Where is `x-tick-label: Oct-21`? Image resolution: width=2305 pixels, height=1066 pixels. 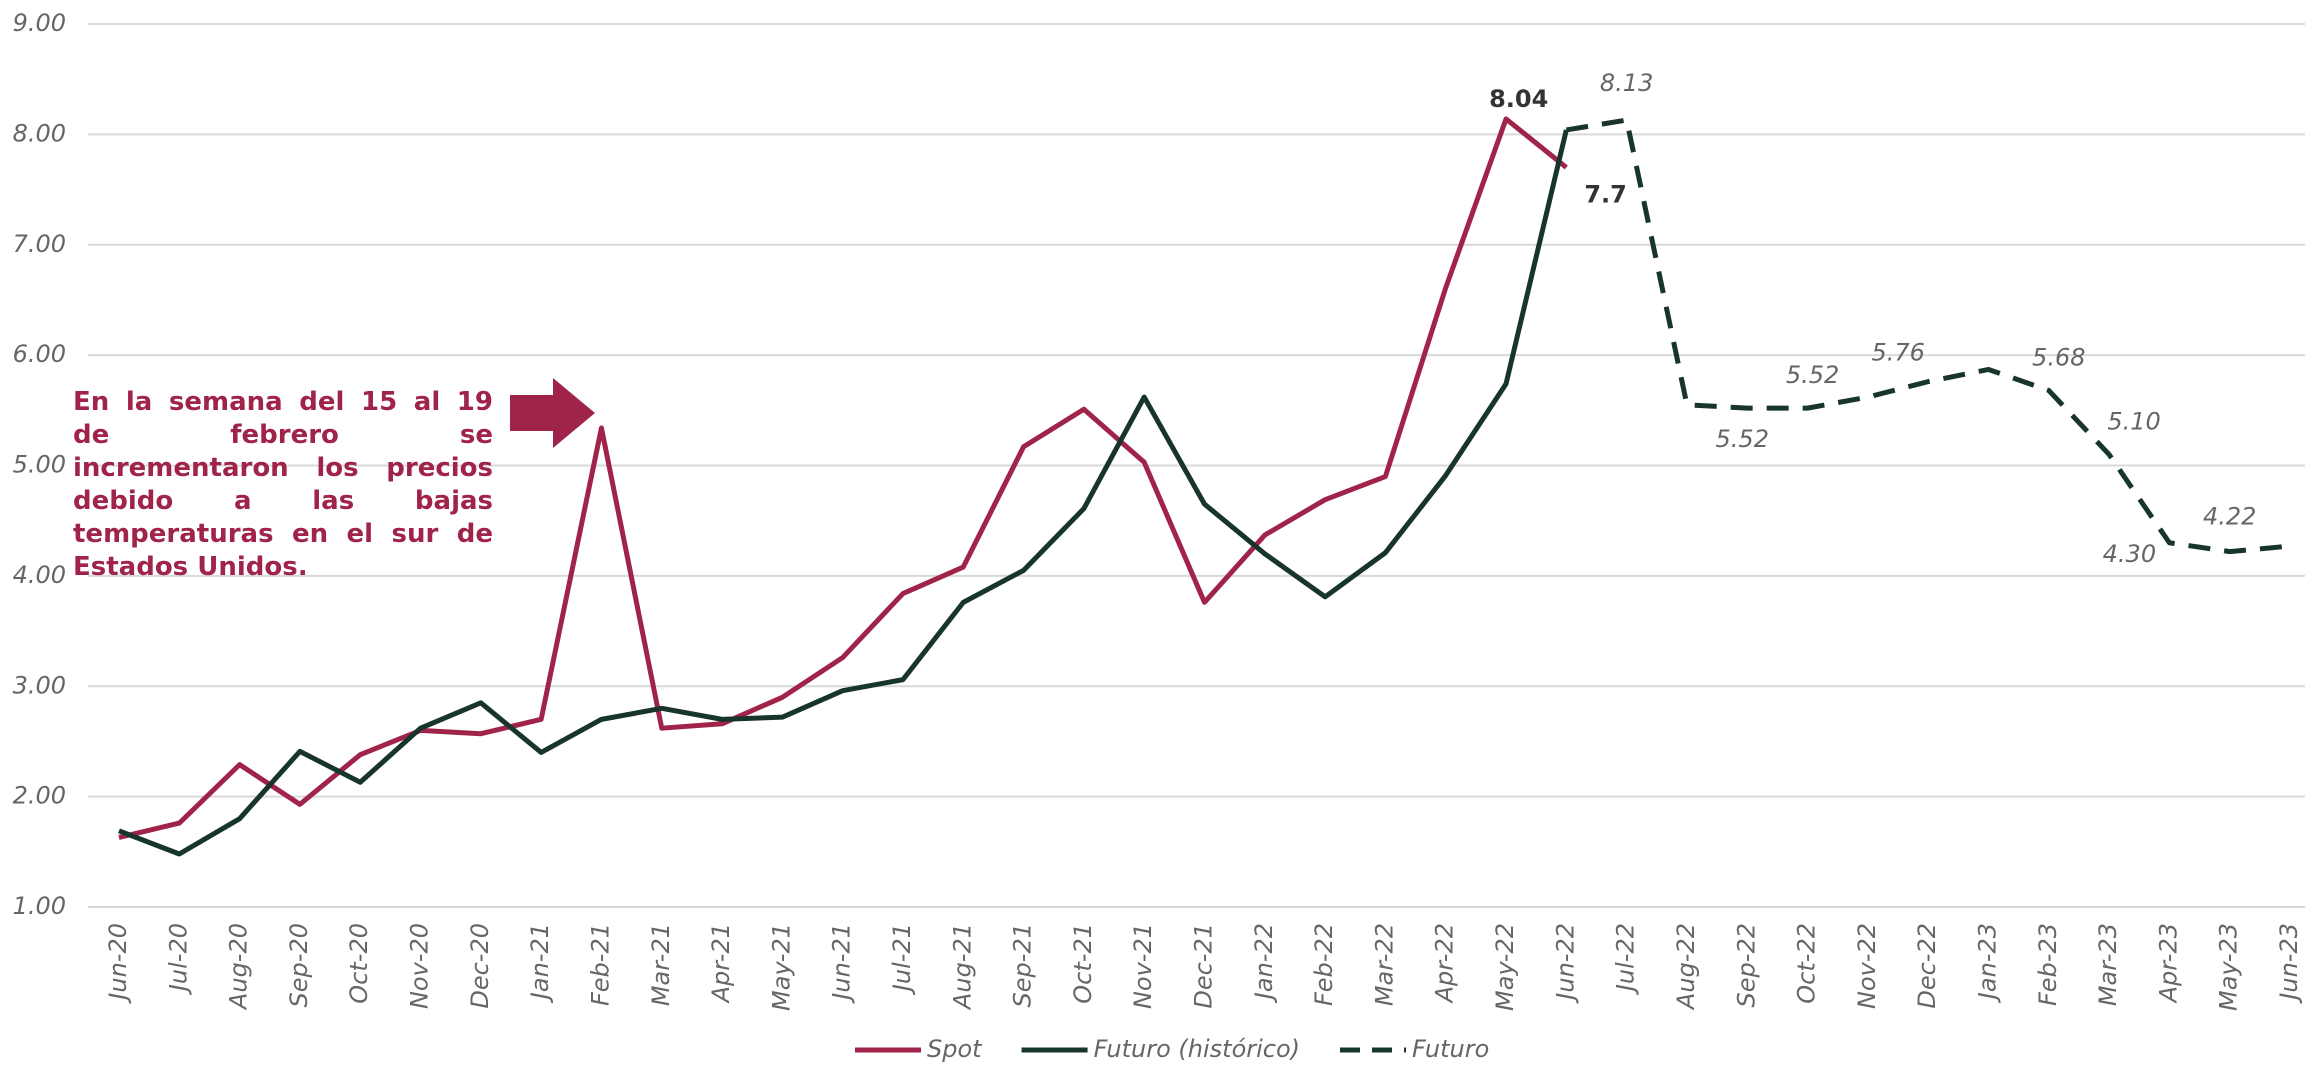
x-tick-label: Oct-21 is located at coordinates (1083, 963).